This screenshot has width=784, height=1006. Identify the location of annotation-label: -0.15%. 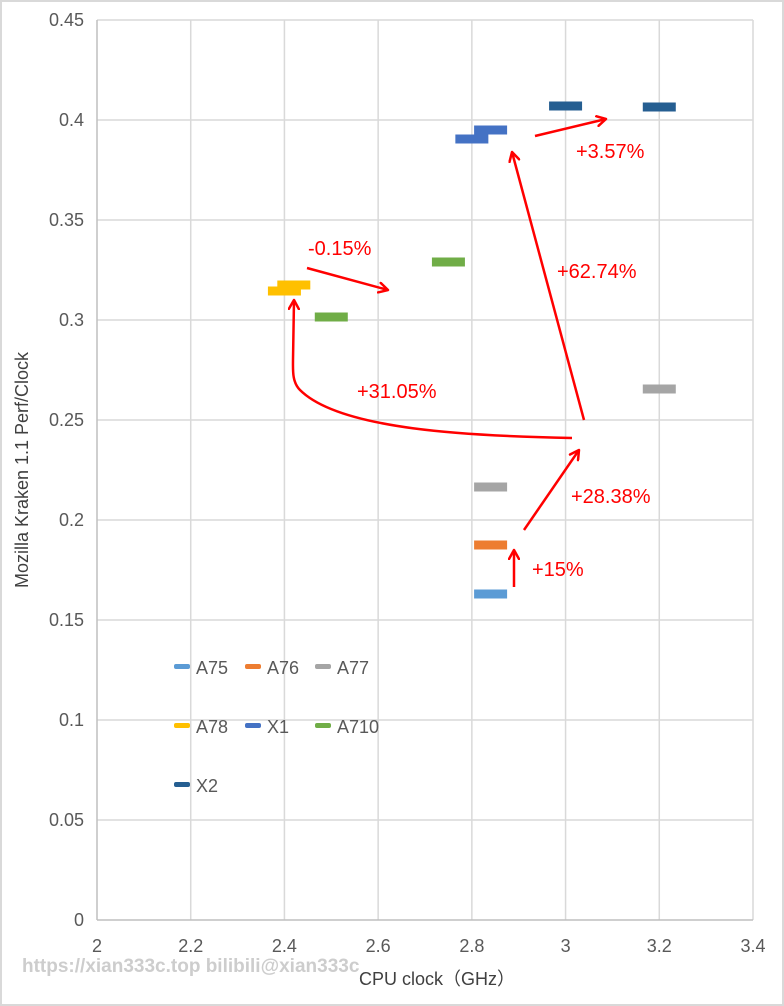
(340, 249).